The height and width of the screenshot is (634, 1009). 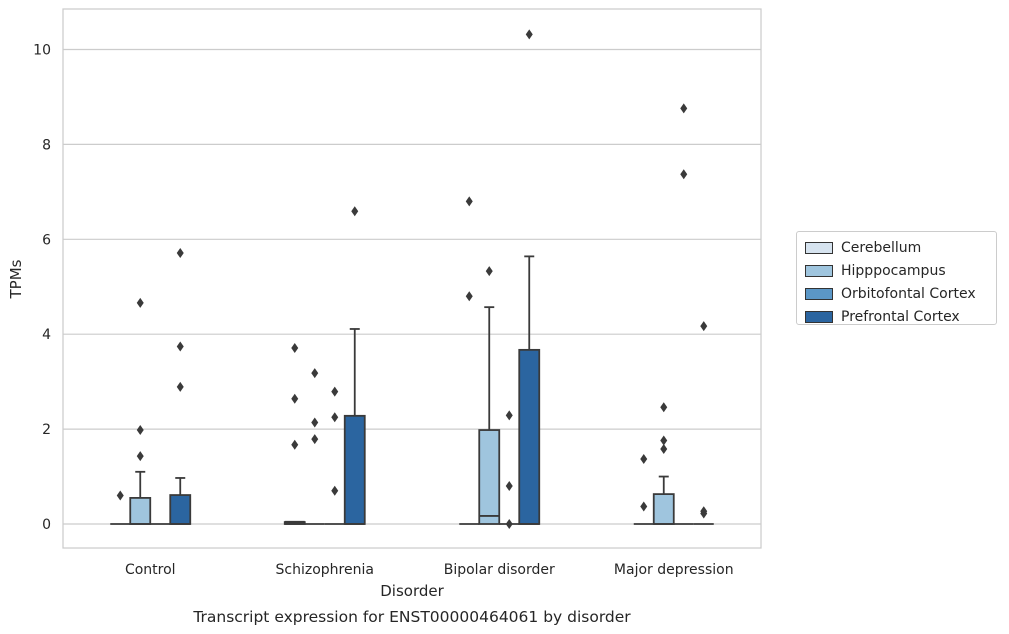 I want to click on legend-label: Prefrontal Cortex, so click(x=900, y=316).